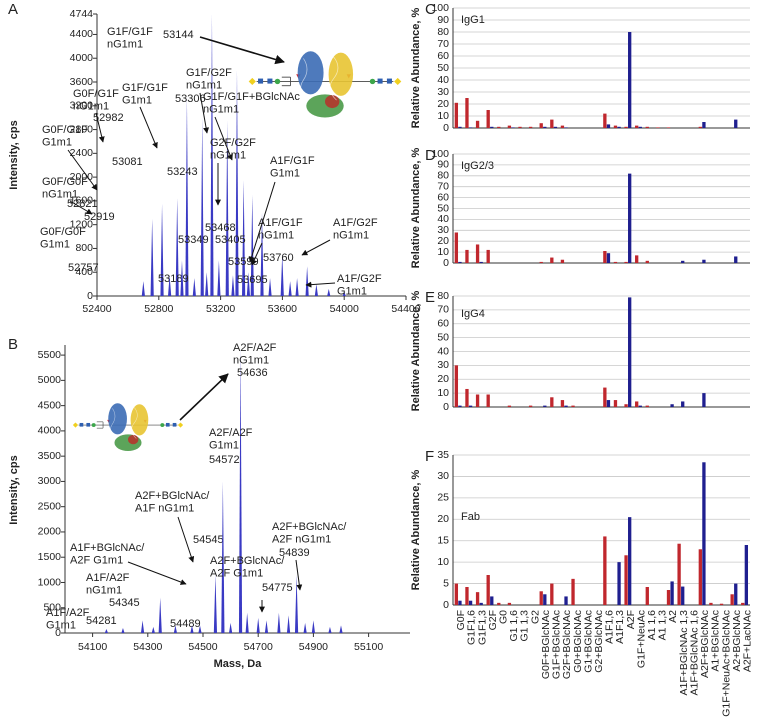 This screenshot has width=760, height=721. What do you see at coordinates (663, 625) in the screenshot?
I see `x-tick-label: A1 1,3` at bounding box center [663, 625].